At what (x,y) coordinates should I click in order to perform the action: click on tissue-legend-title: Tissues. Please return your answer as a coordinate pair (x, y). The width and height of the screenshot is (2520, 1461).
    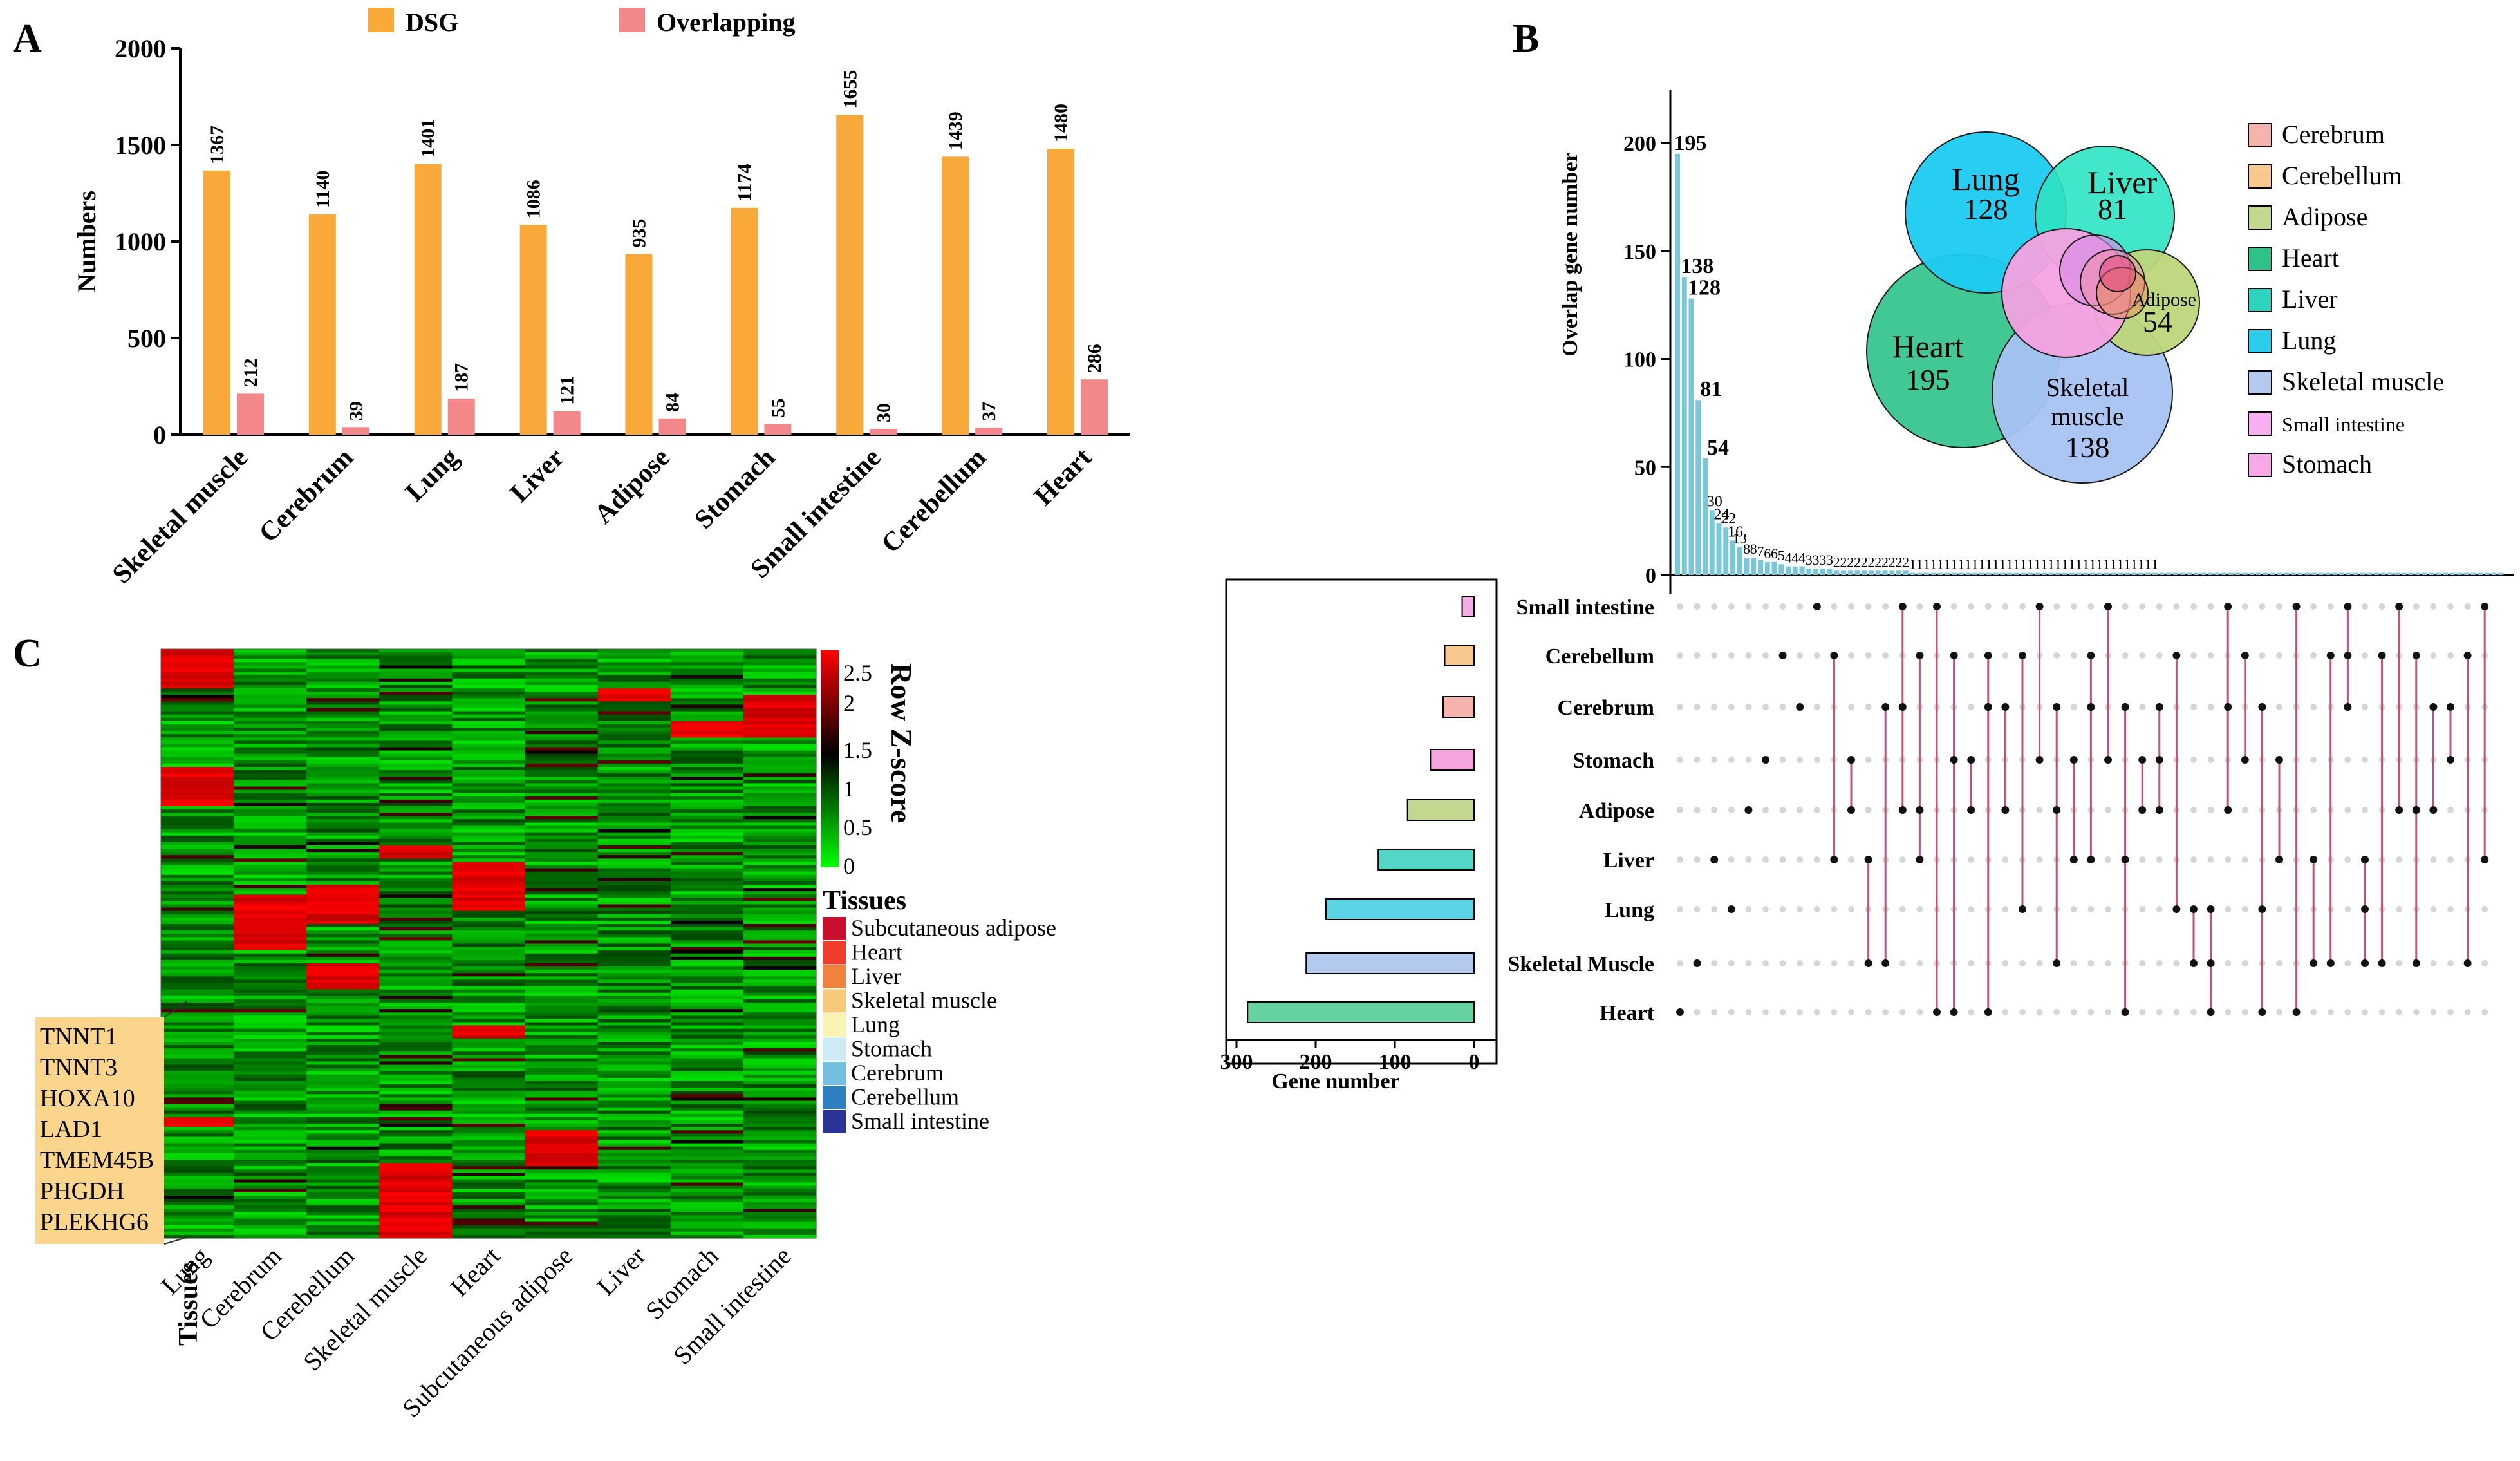
    Looking at the image, I should click on (864, 901).